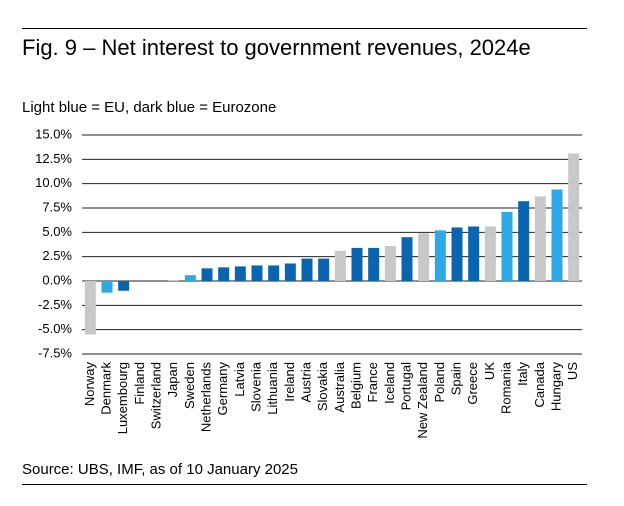 The height and width of the screenshot is (506, 624). What do you see at coordinates (305, 381) in the screenshot?
I see `x-tick-label: Austria` at bounding box center [305, 381].